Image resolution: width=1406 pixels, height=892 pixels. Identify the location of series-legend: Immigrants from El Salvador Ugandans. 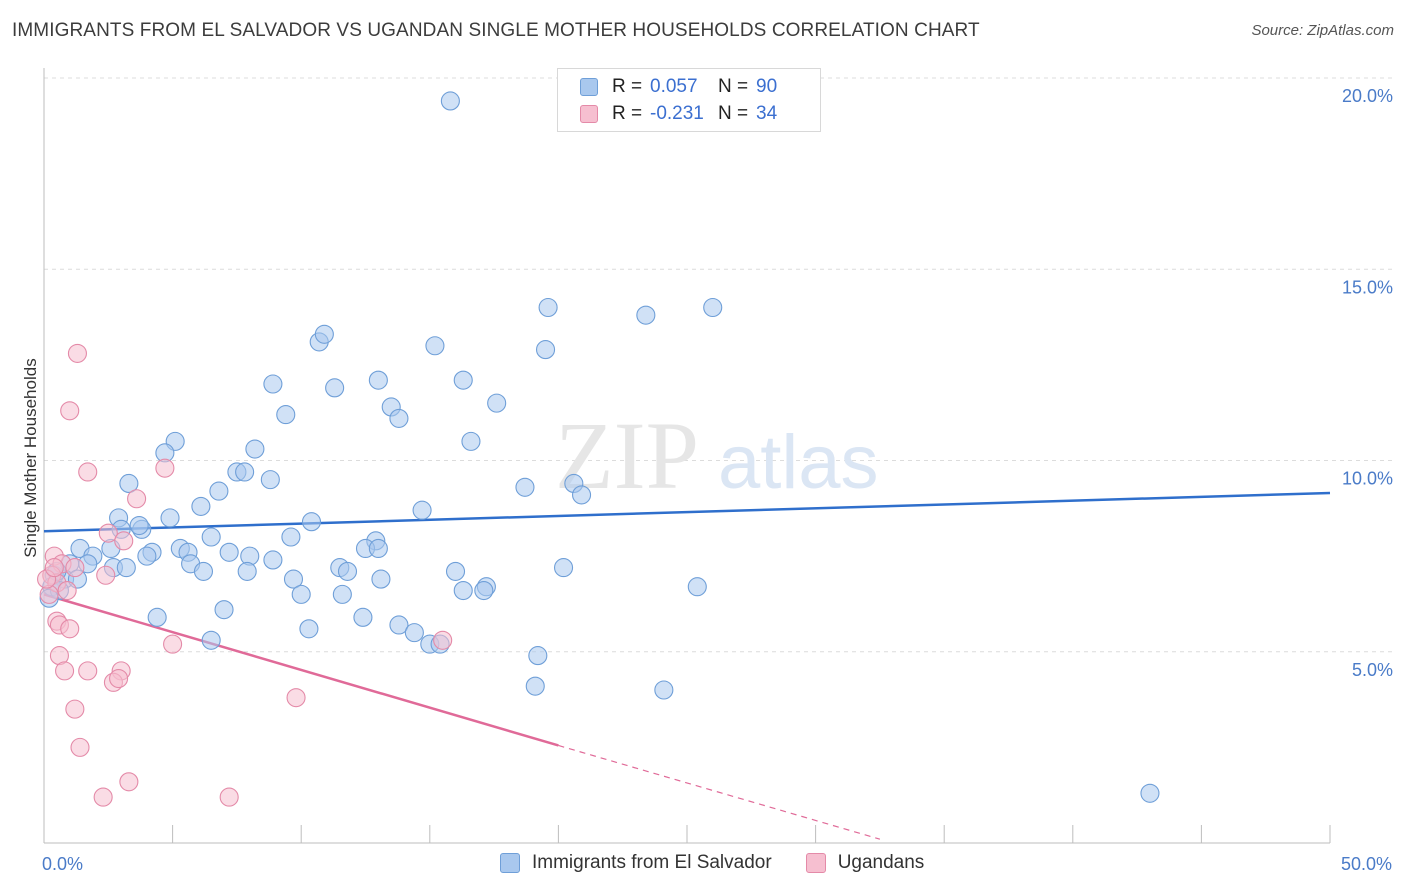
(729, 863).